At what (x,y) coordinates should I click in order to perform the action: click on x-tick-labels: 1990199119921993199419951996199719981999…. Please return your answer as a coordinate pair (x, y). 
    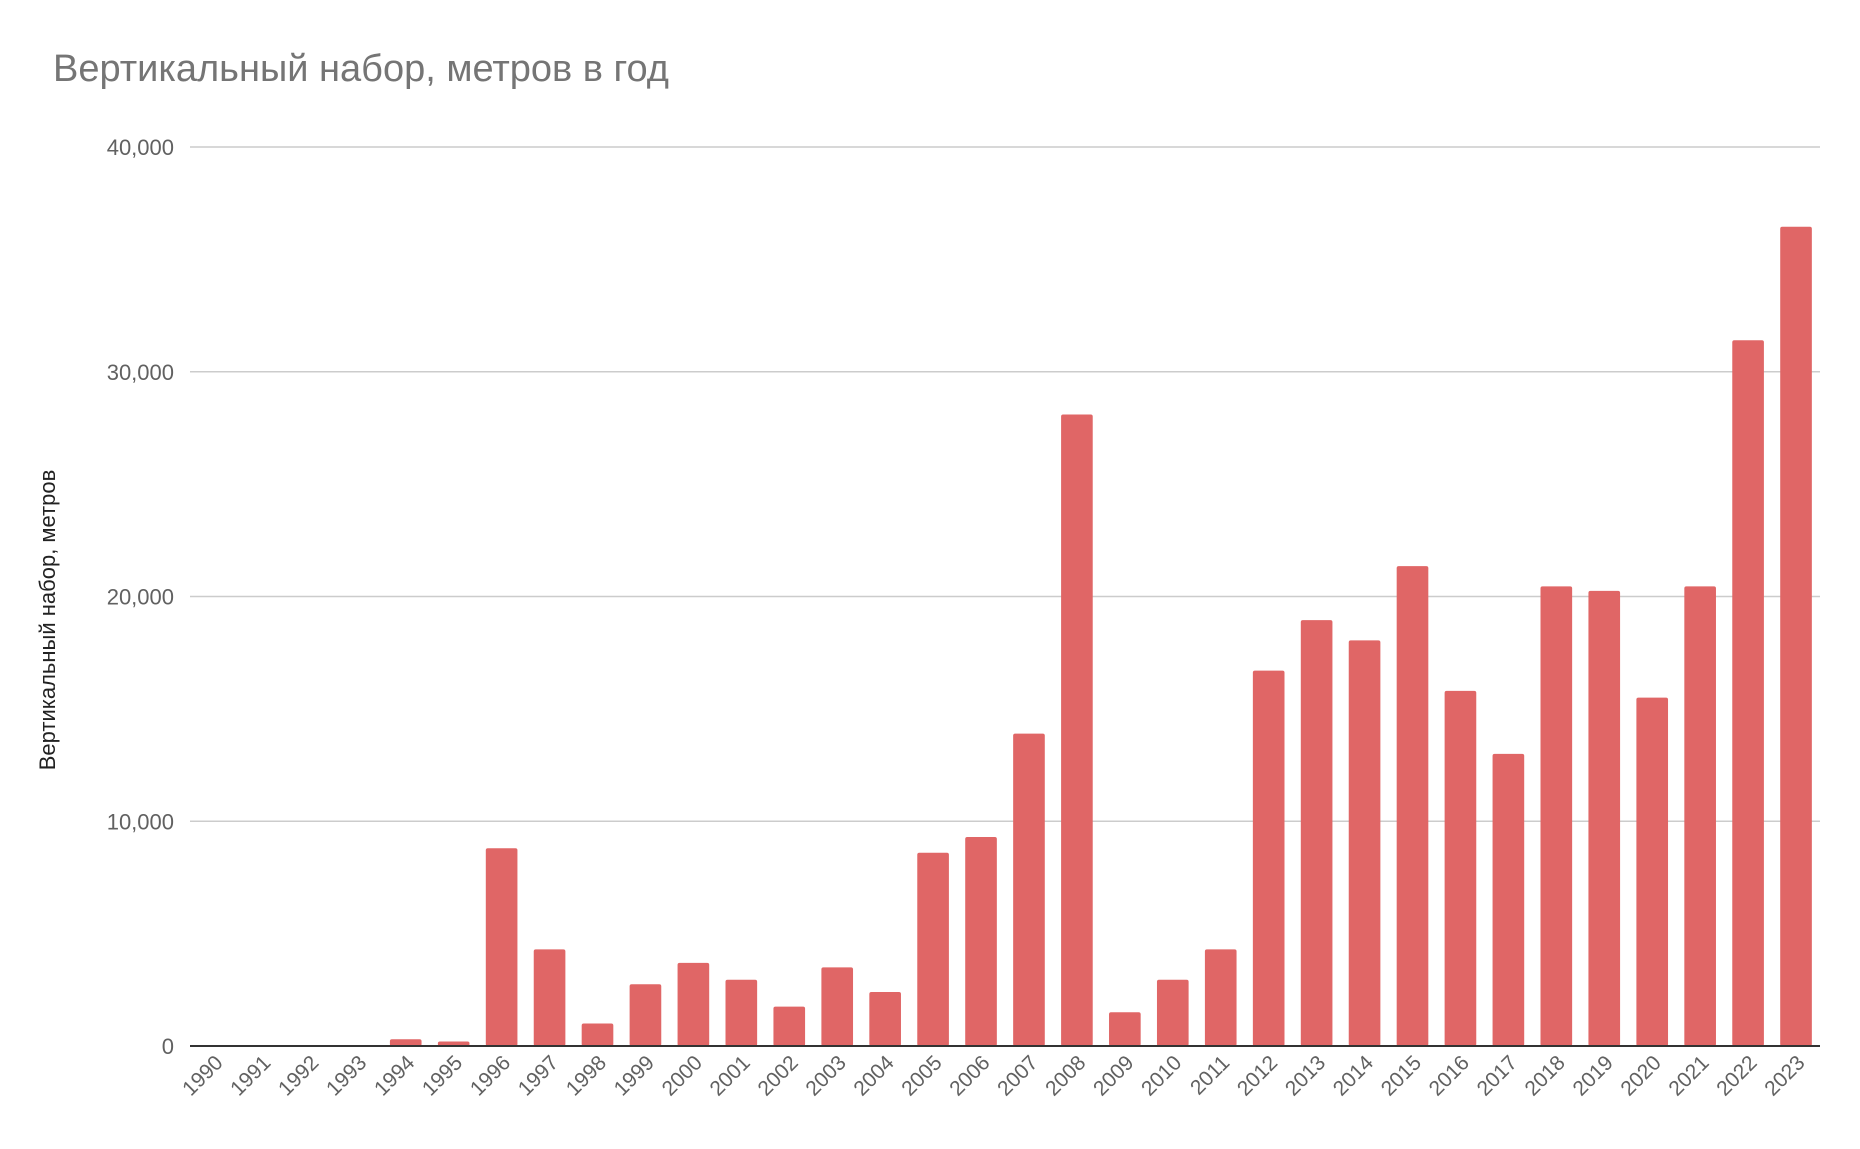
    Looking at the image, I should click on (993, 1076).